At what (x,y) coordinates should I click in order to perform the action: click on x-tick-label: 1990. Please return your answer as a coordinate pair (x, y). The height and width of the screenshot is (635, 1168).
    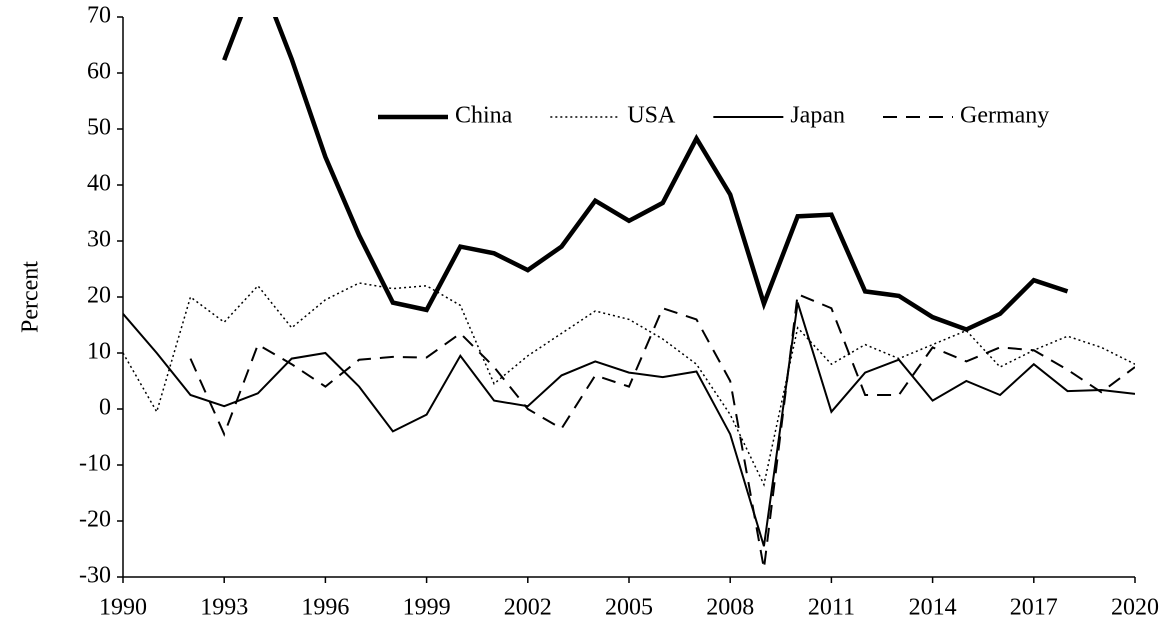
    Looking at the image, I should click on (123, 608).